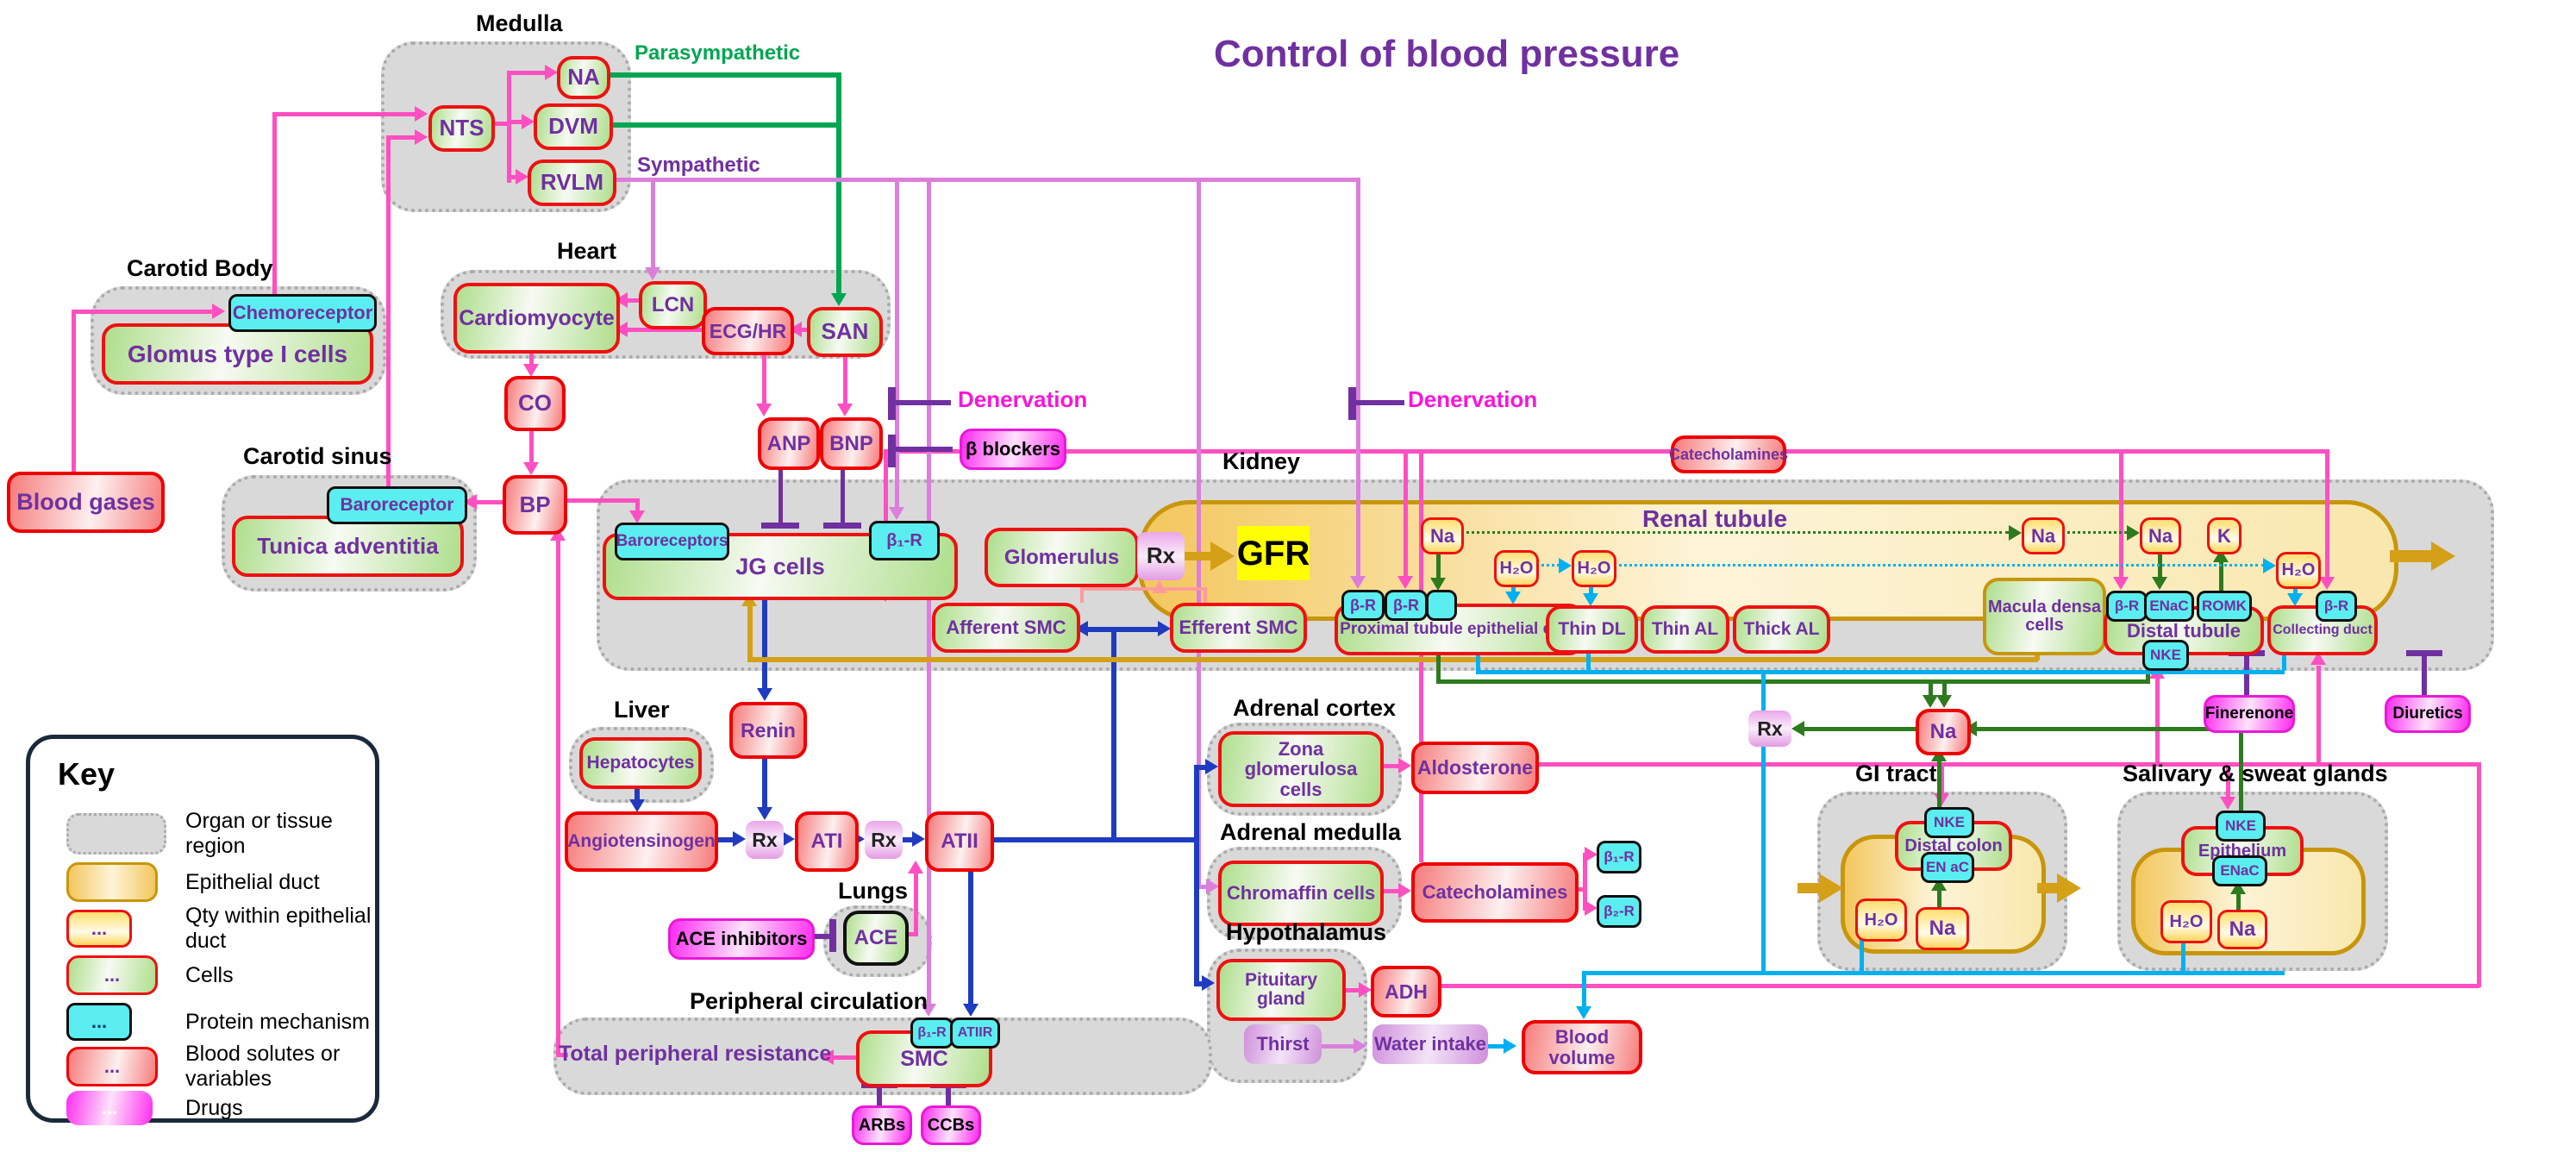 This screenshot has height=1152, width=2576. What do you see at coordinates (1619, 857) in the screenshot?
I see `b1r-target-box: β₁-R` at bounding box center [1619, 857].